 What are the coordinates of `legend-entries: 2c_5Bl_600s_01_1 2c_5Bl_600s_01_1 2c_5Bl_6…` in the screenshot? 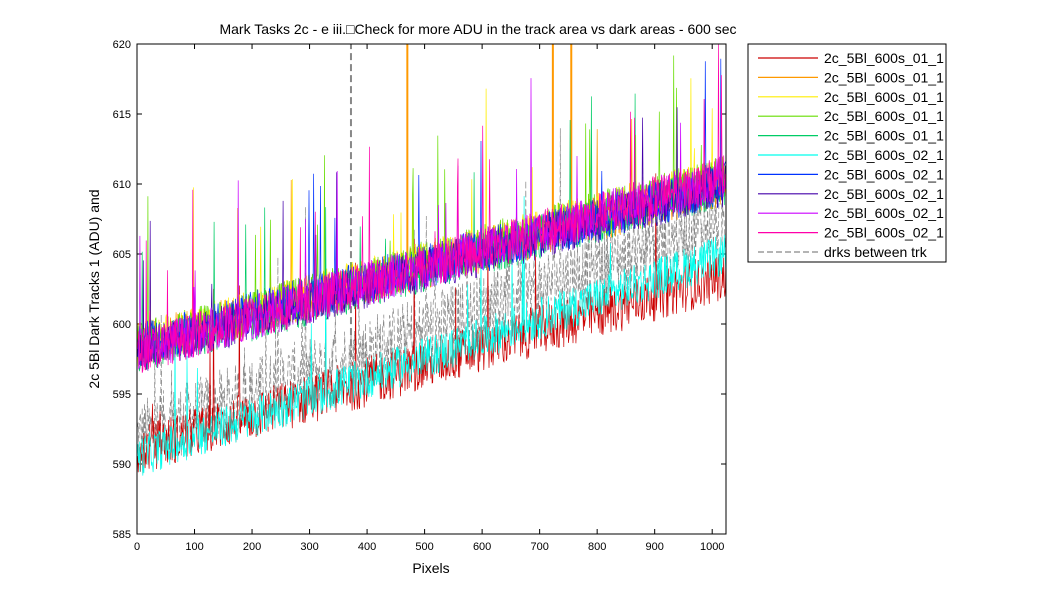 It's located at (851, 155).